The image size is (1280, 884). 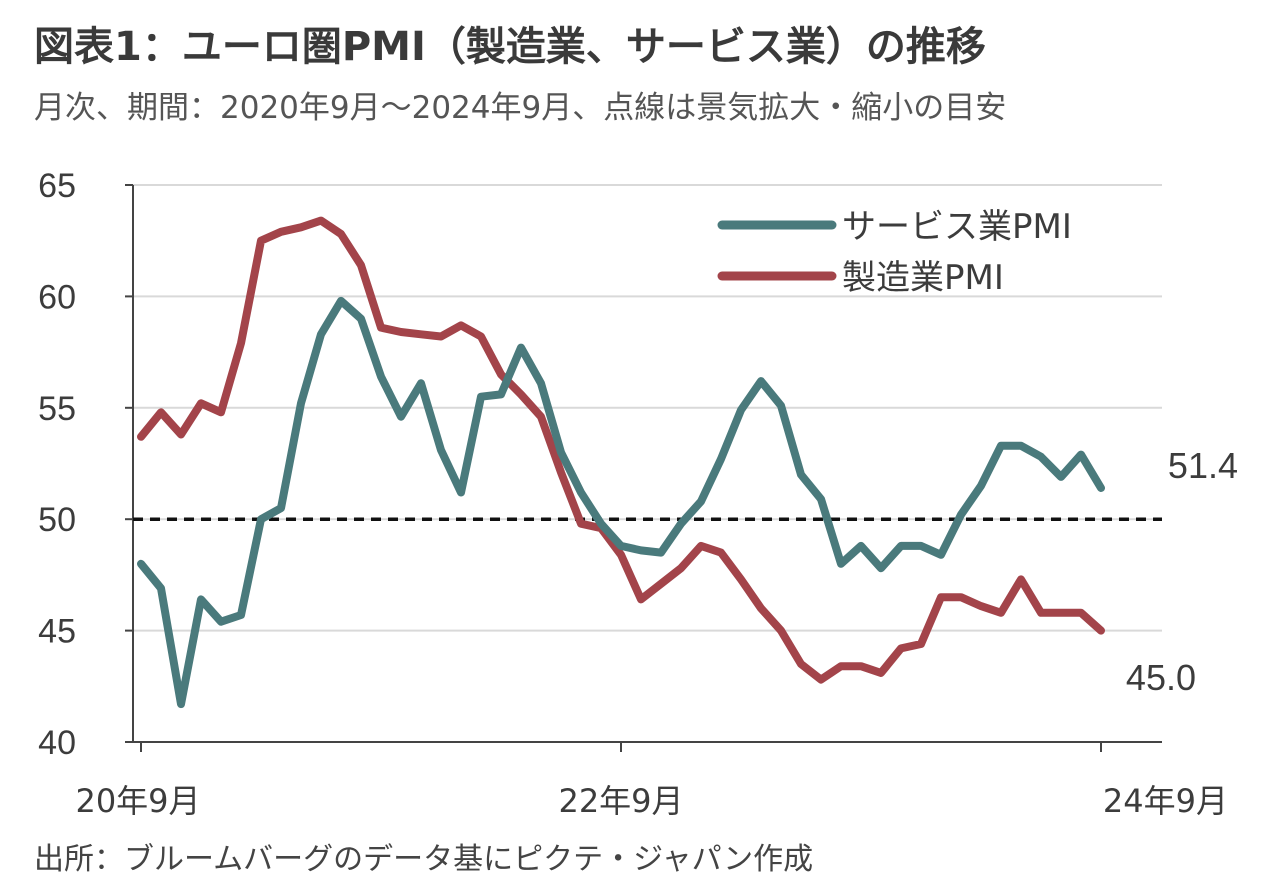 What do you see at coordinates (894, 252) in the screenshot?
I see `legend: サービス業PMI 製造業PMI` at bounding box center [894, 252].